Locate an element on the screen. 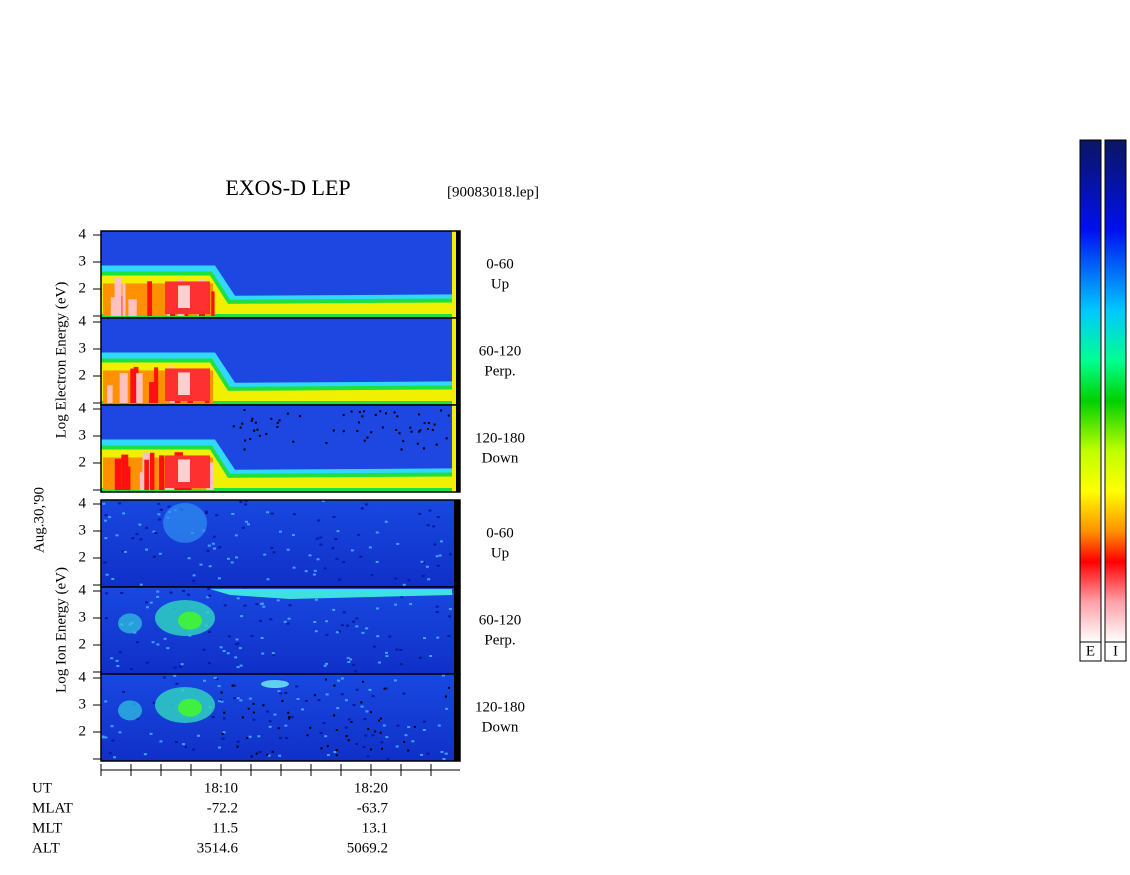  spectrogram-background is located at coordinates (280, 717).